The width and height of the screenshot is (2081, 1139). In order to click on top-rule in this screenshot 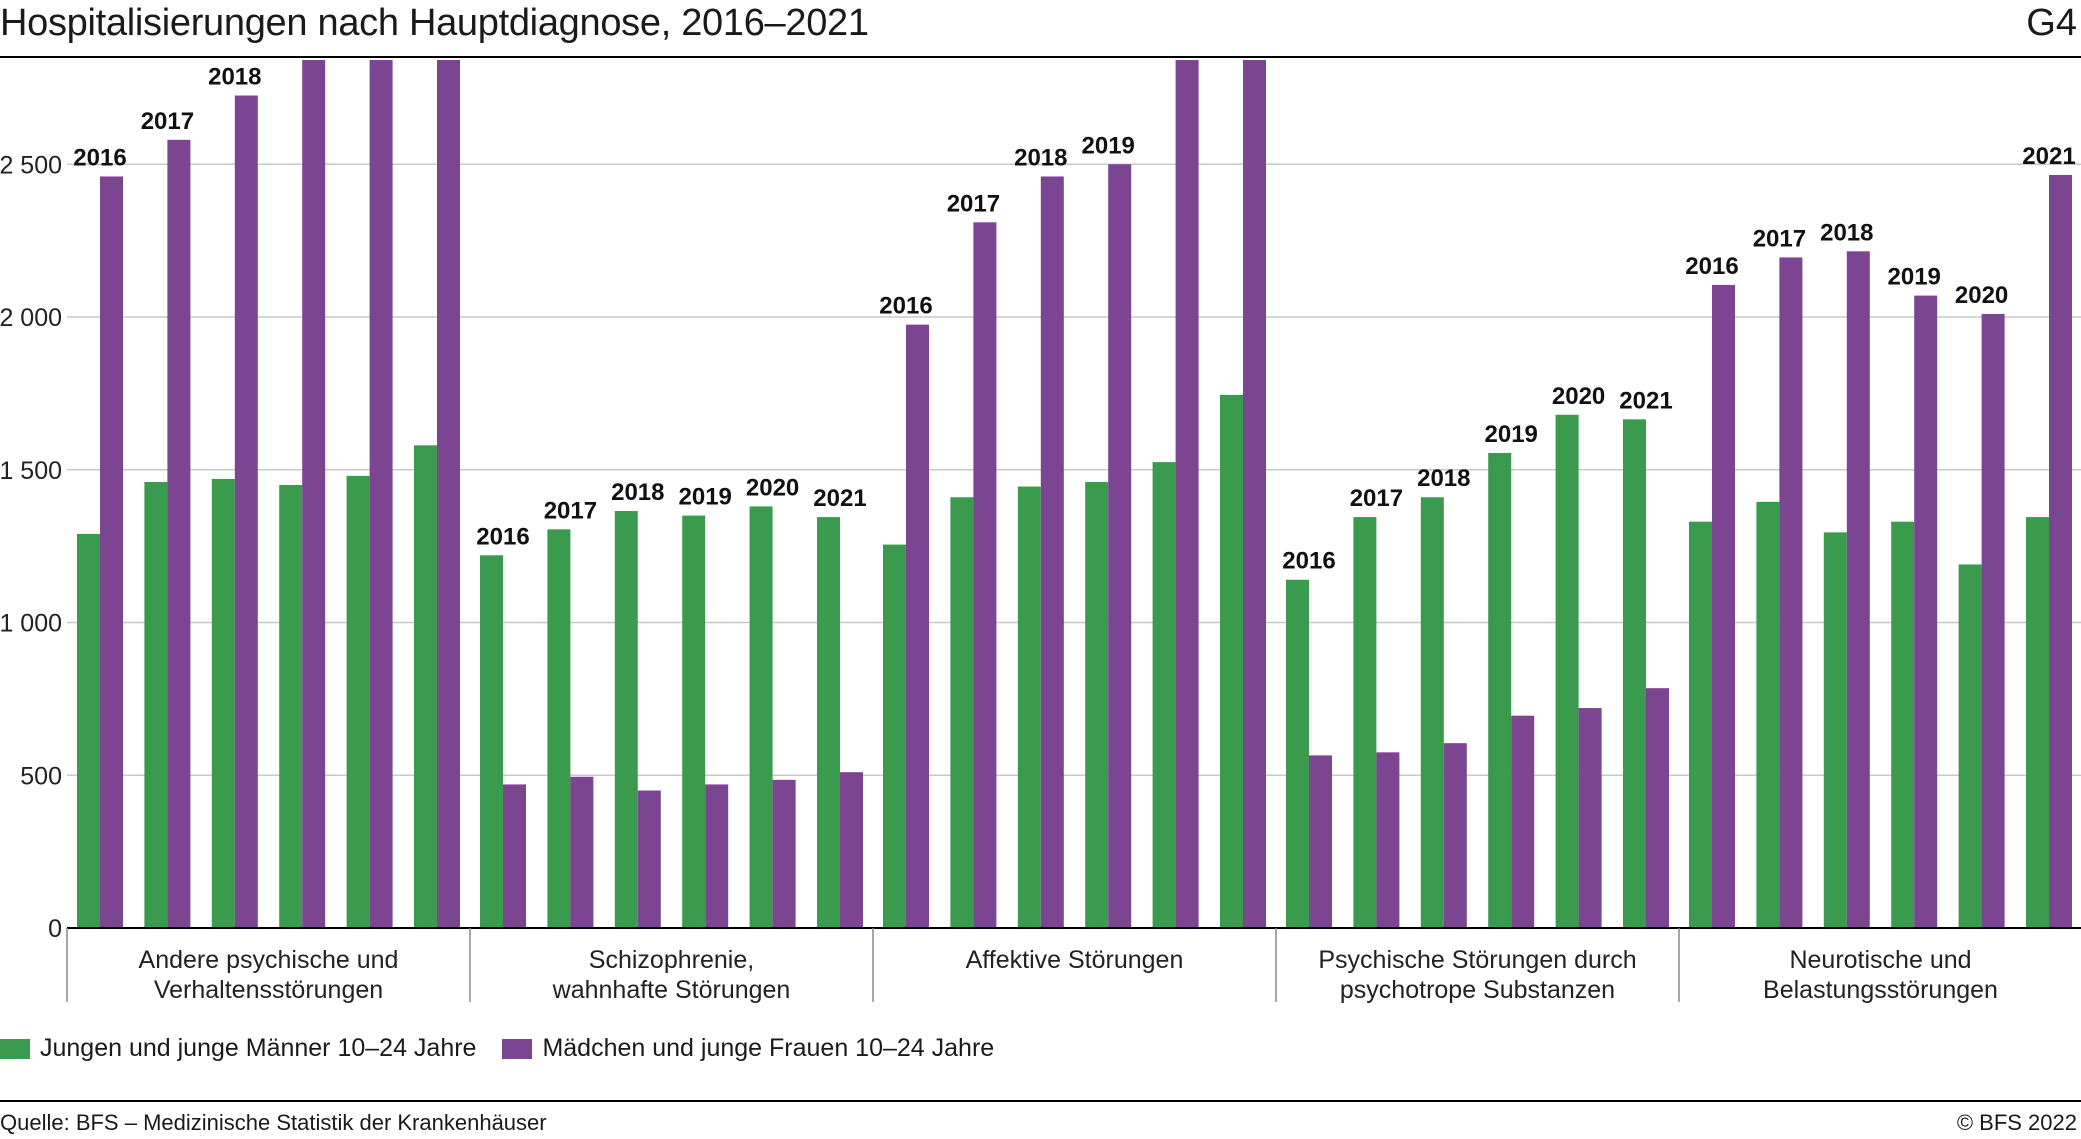, I will do `click(1040, 57)`.